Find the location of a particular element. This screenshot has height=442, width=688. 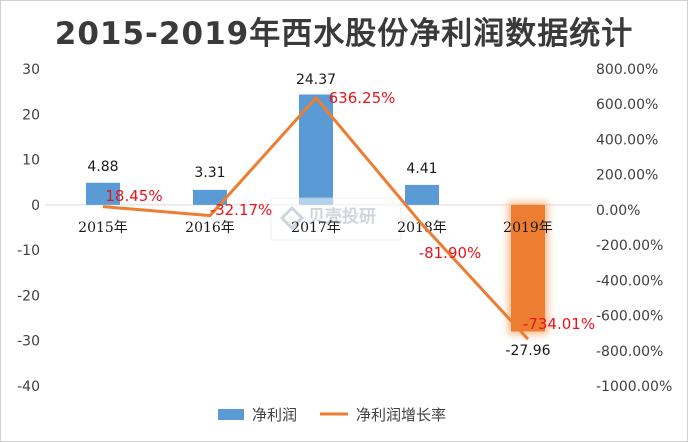

growth-value-label: -32.17% is located at coordinates (241, 210).